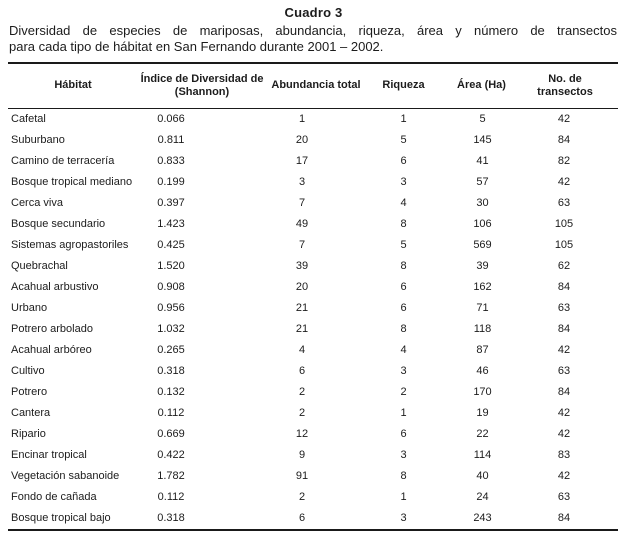  What do you see at coordinates (302, 181) in the screenshot?
I see `cell-abundance: 3` at bounding box center [302, 181].